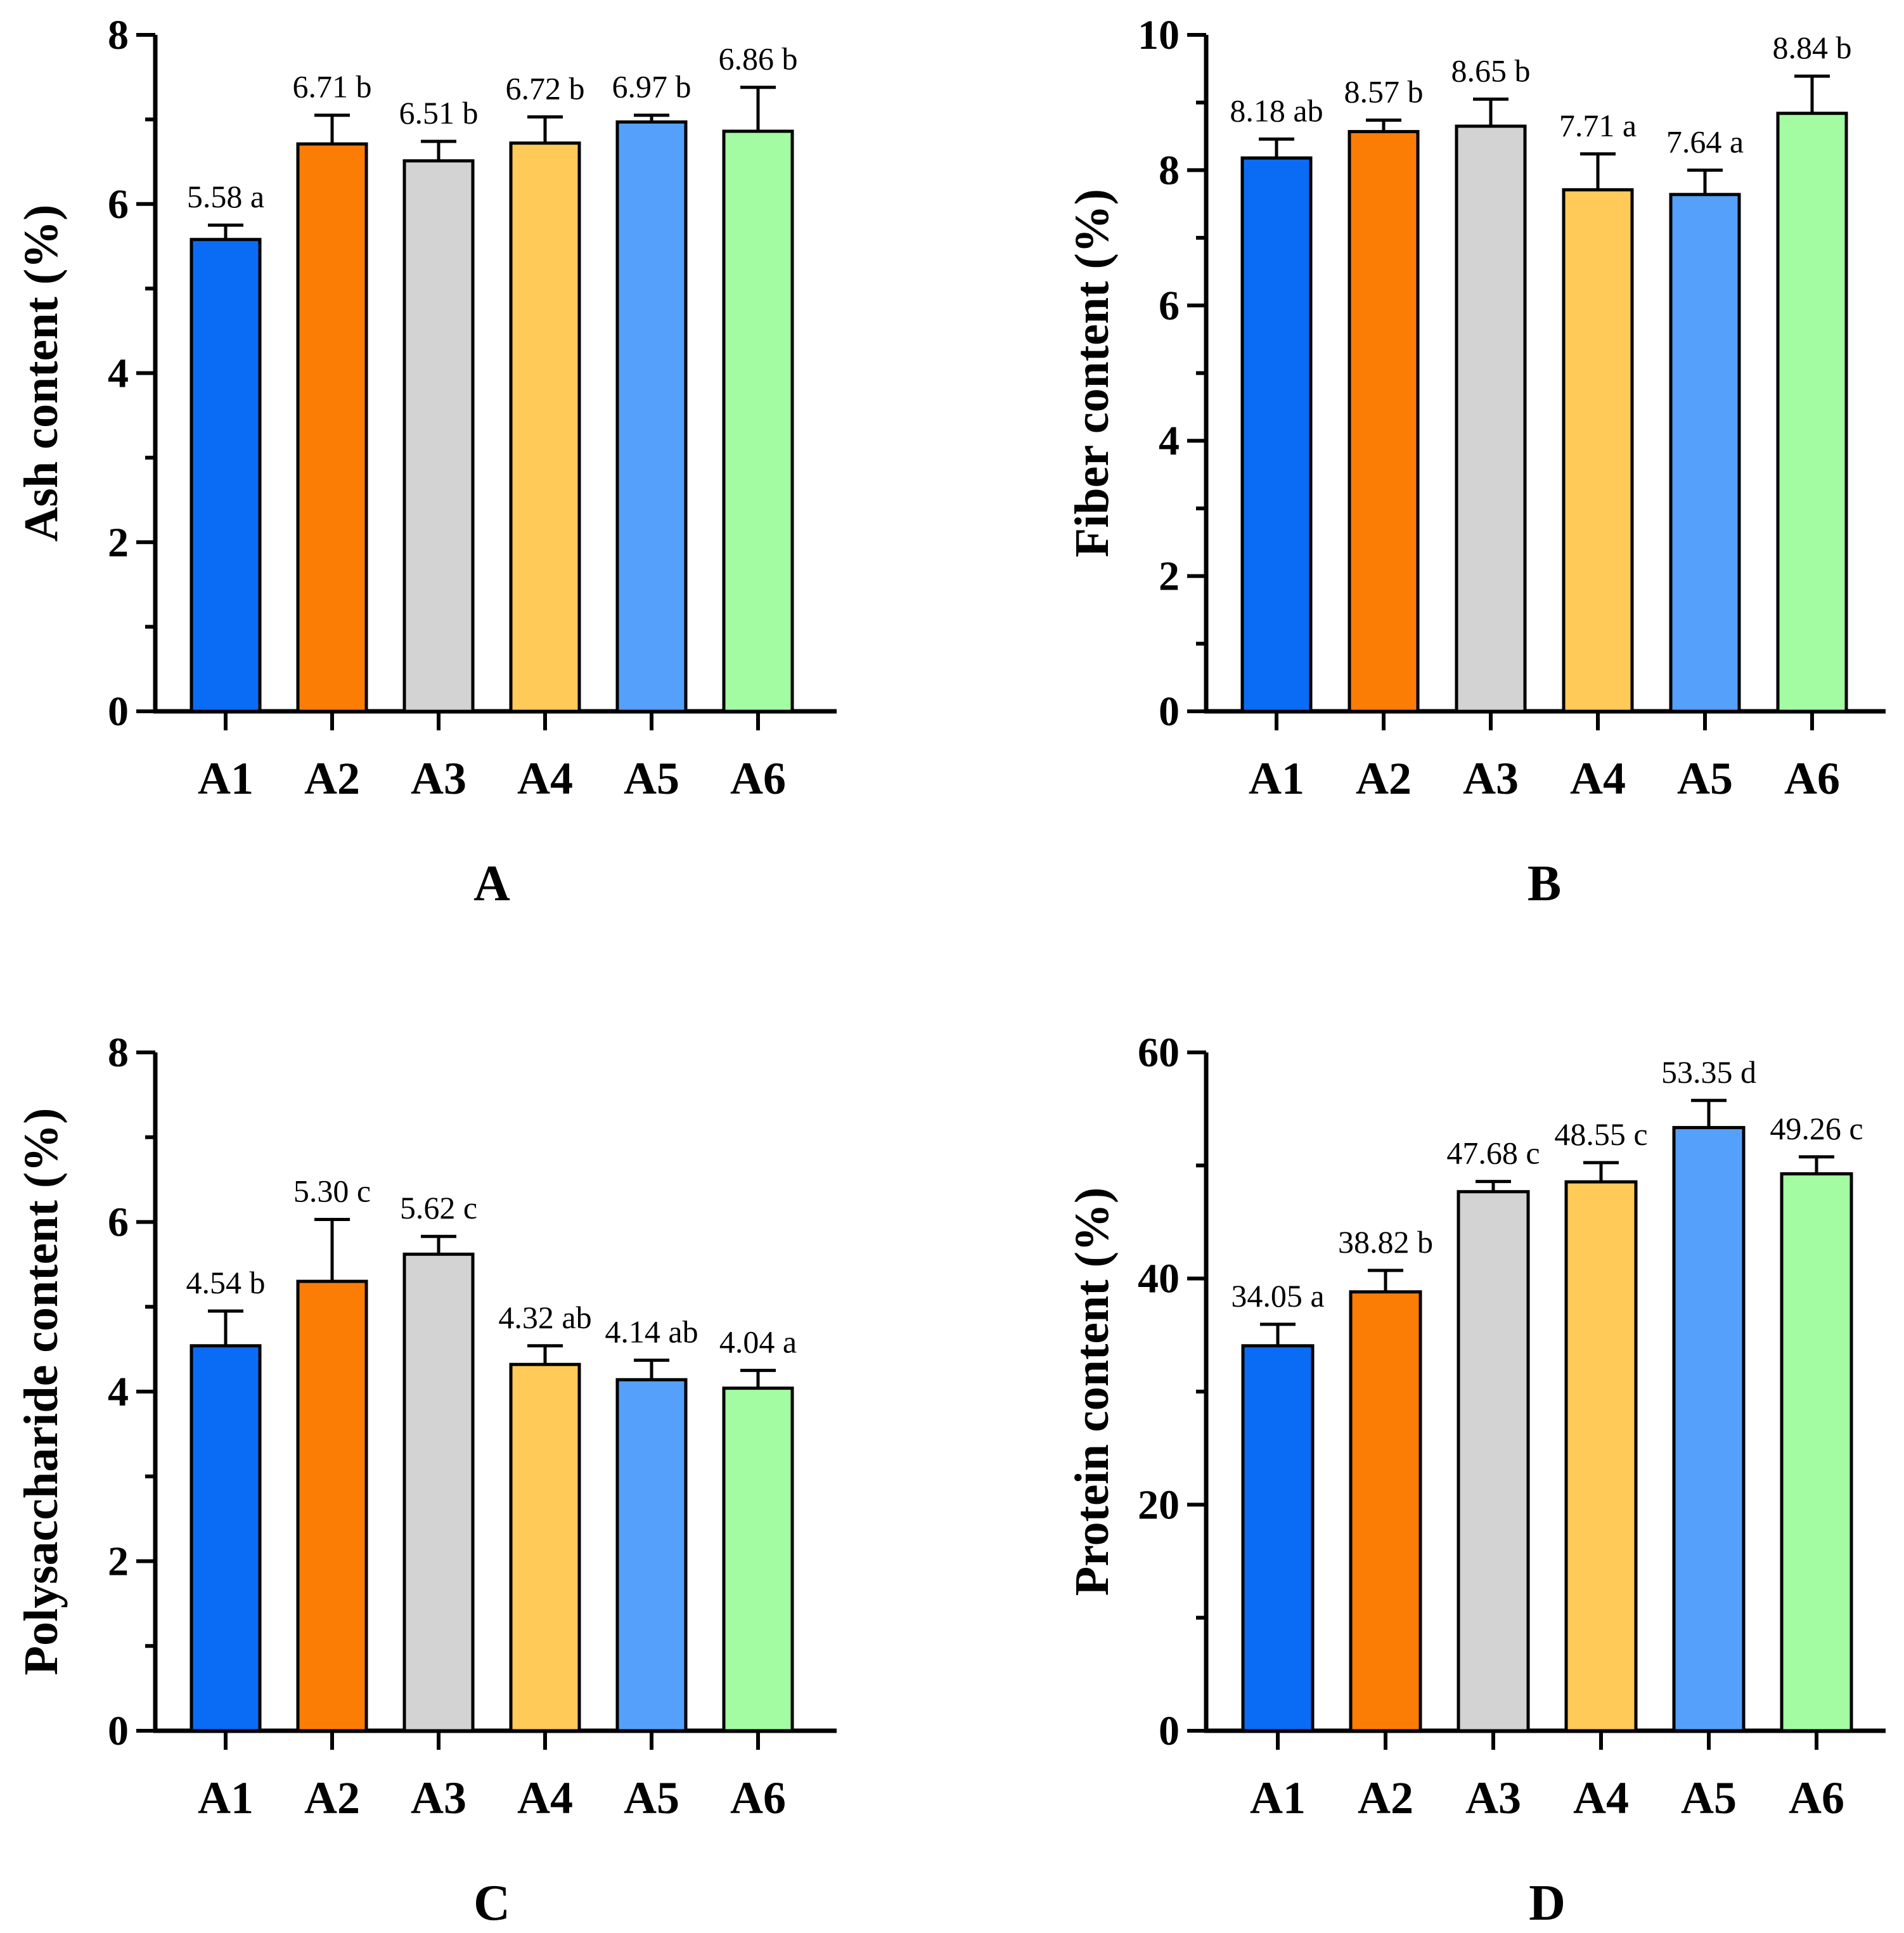  I want to click on panel-b-x-tick-label: A2, so click(1384, 778).